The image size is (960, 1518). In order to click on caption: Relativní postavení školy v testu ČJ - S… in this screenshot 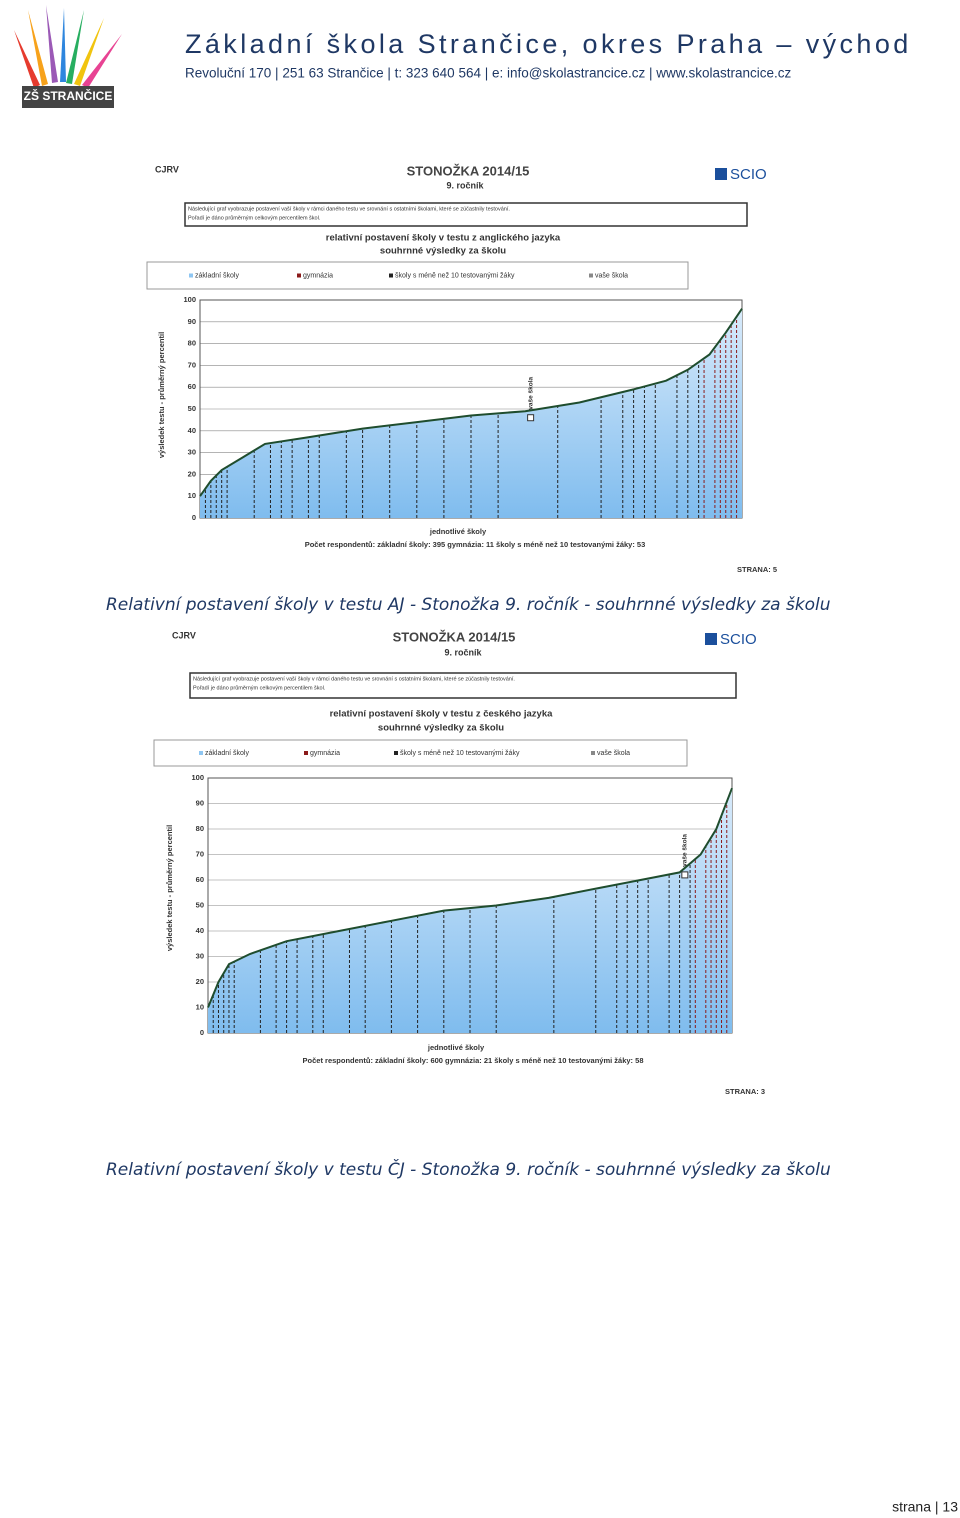, I will do `click(468, 1169)`.